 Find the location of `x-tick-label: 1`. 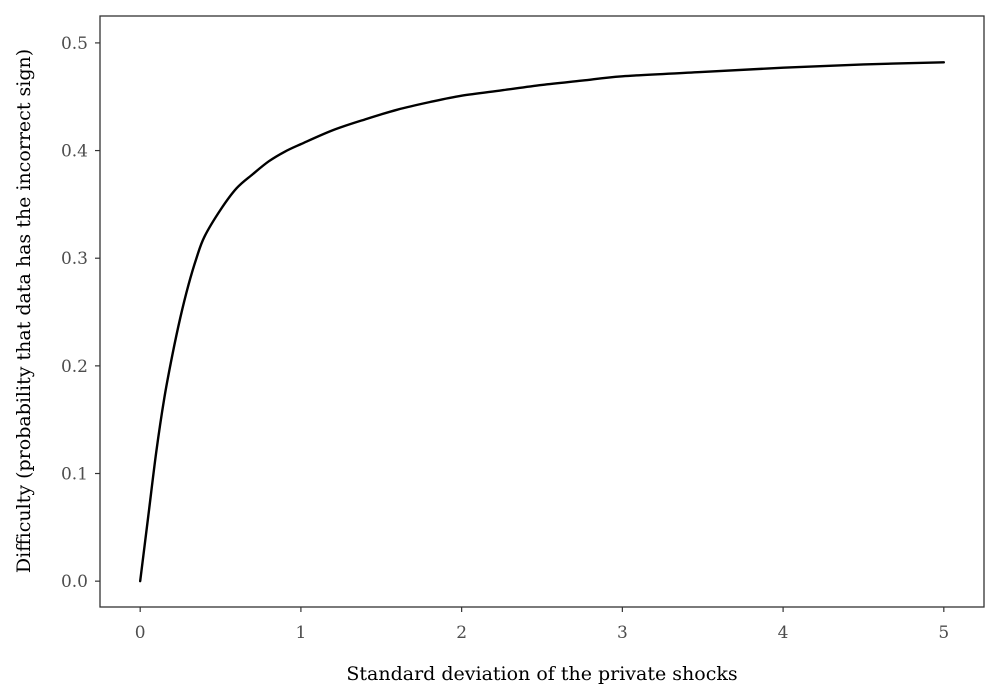

x-tick-label: 1 is located at coordinates (300, 633).